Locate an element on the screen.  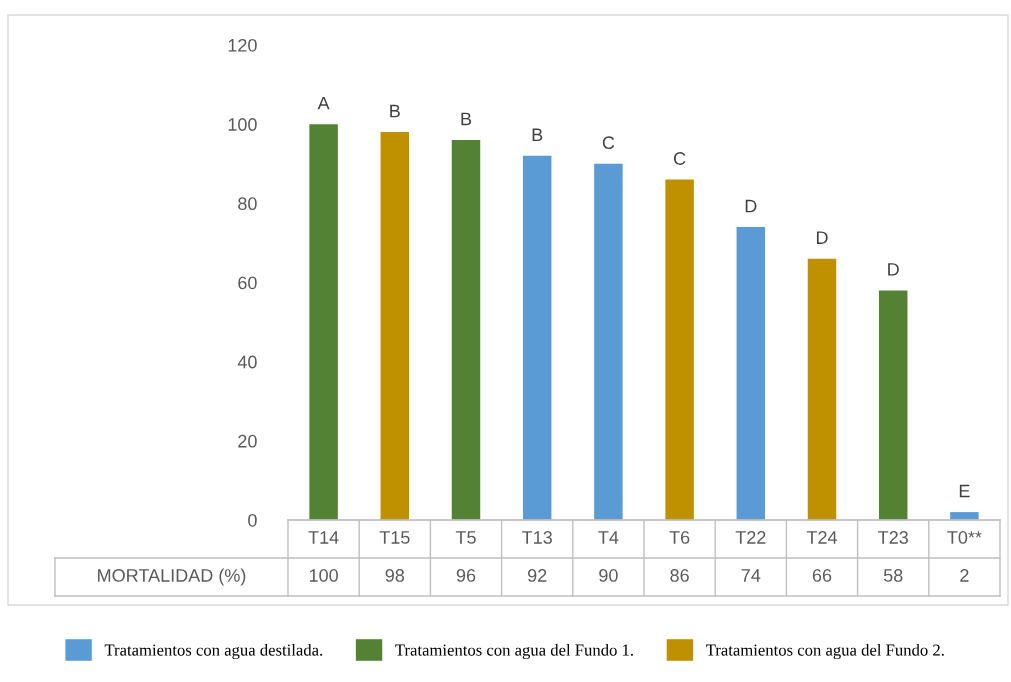
data-label: 74 is located at coordinates (751, 575).